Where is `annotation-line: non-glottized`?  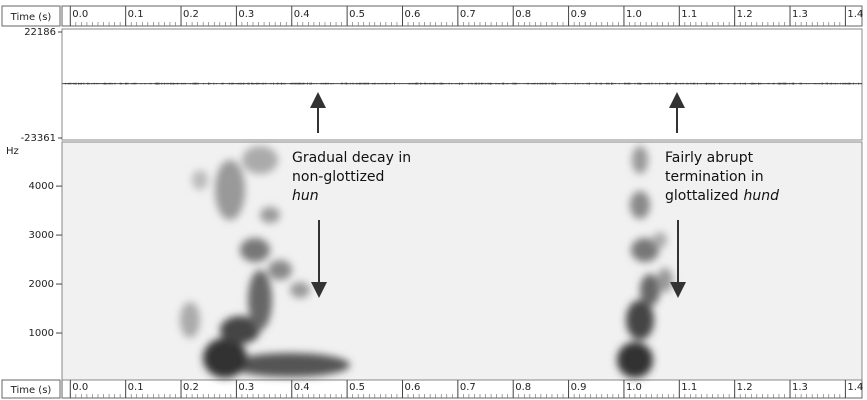 annotation-line: non-glottized is located at coordinates (338, 177).